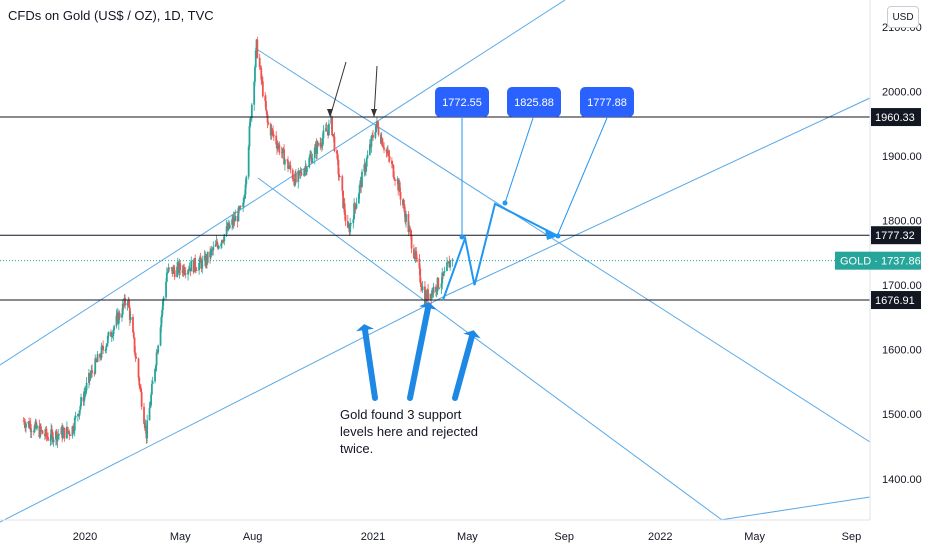 The height and width of the screenshot is (555, 932). I want to click on chart-title: CFDs on Gold (US$ / OZ), 1D, TVC, so click(111, 15).